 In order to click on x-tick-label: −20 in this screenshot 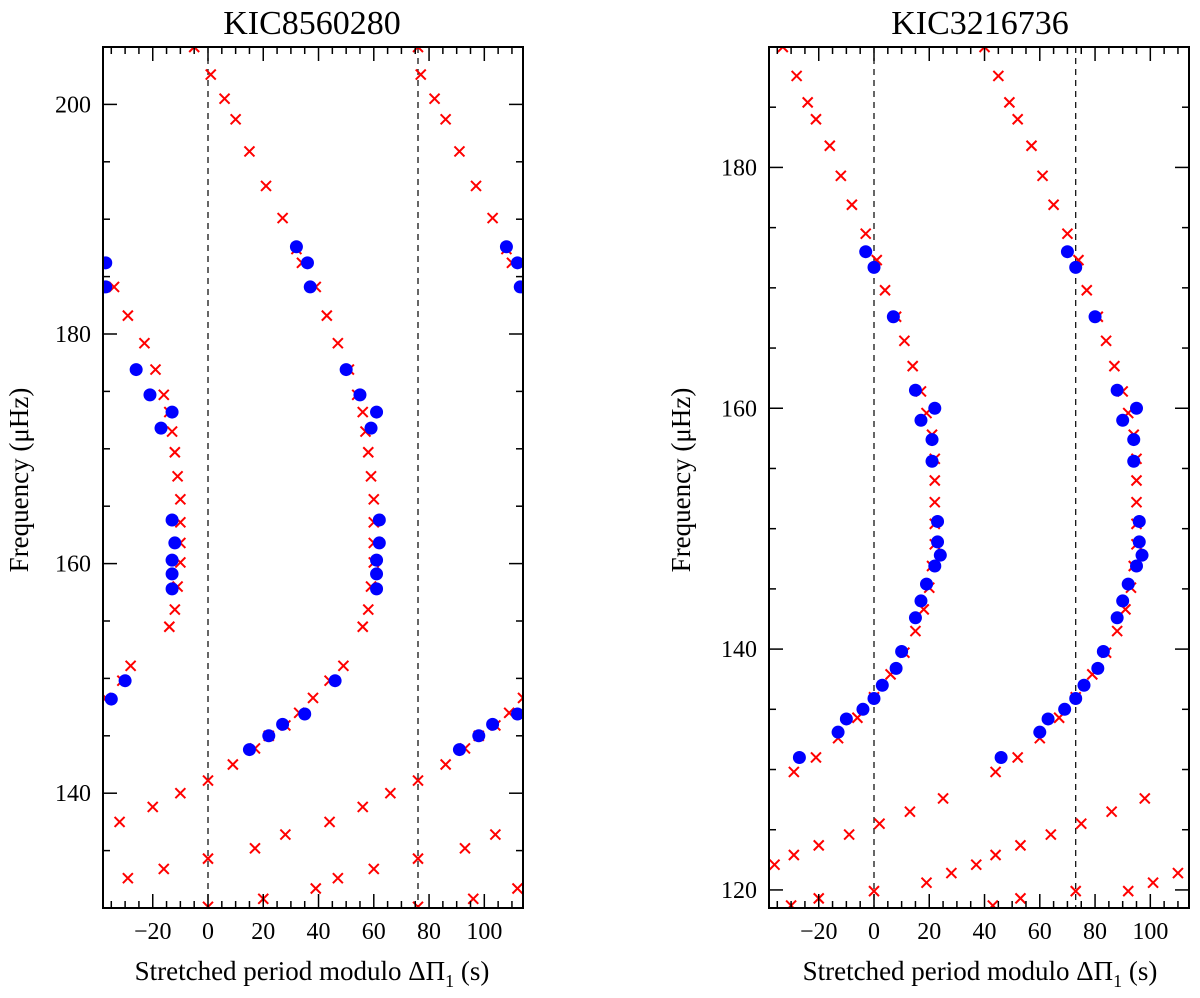, I will do `click(819, 932)`.